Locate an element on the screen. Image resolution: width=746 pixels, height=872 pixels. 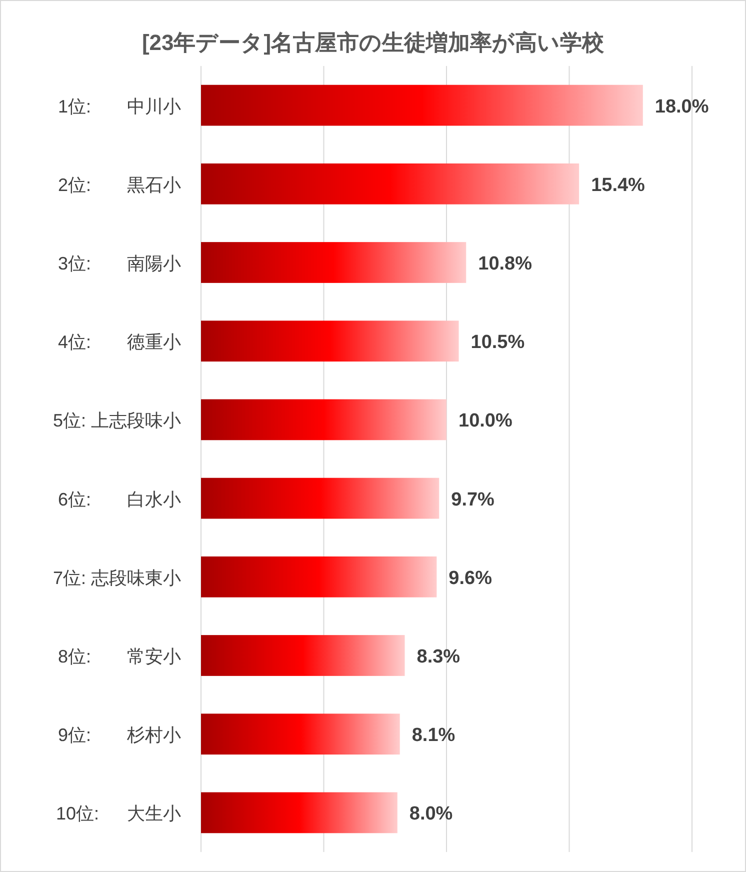
data-label: 15.4% is located at coordinates (618, 185).